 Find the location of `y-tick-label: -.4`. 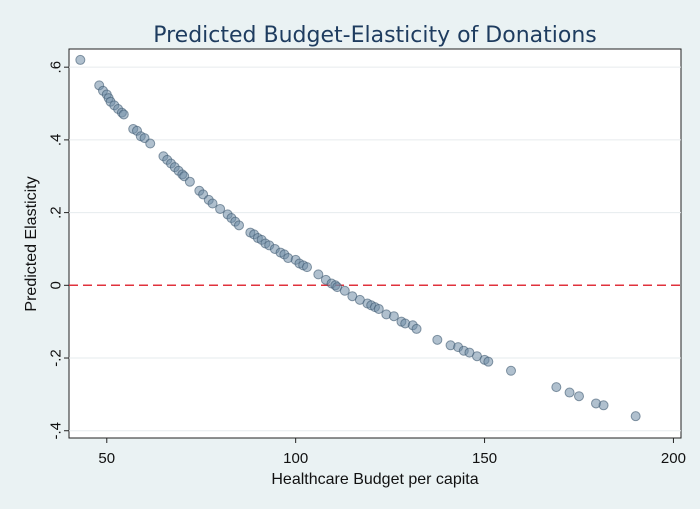

y-tick-label: -.4 is located at coordinates (56, 431).